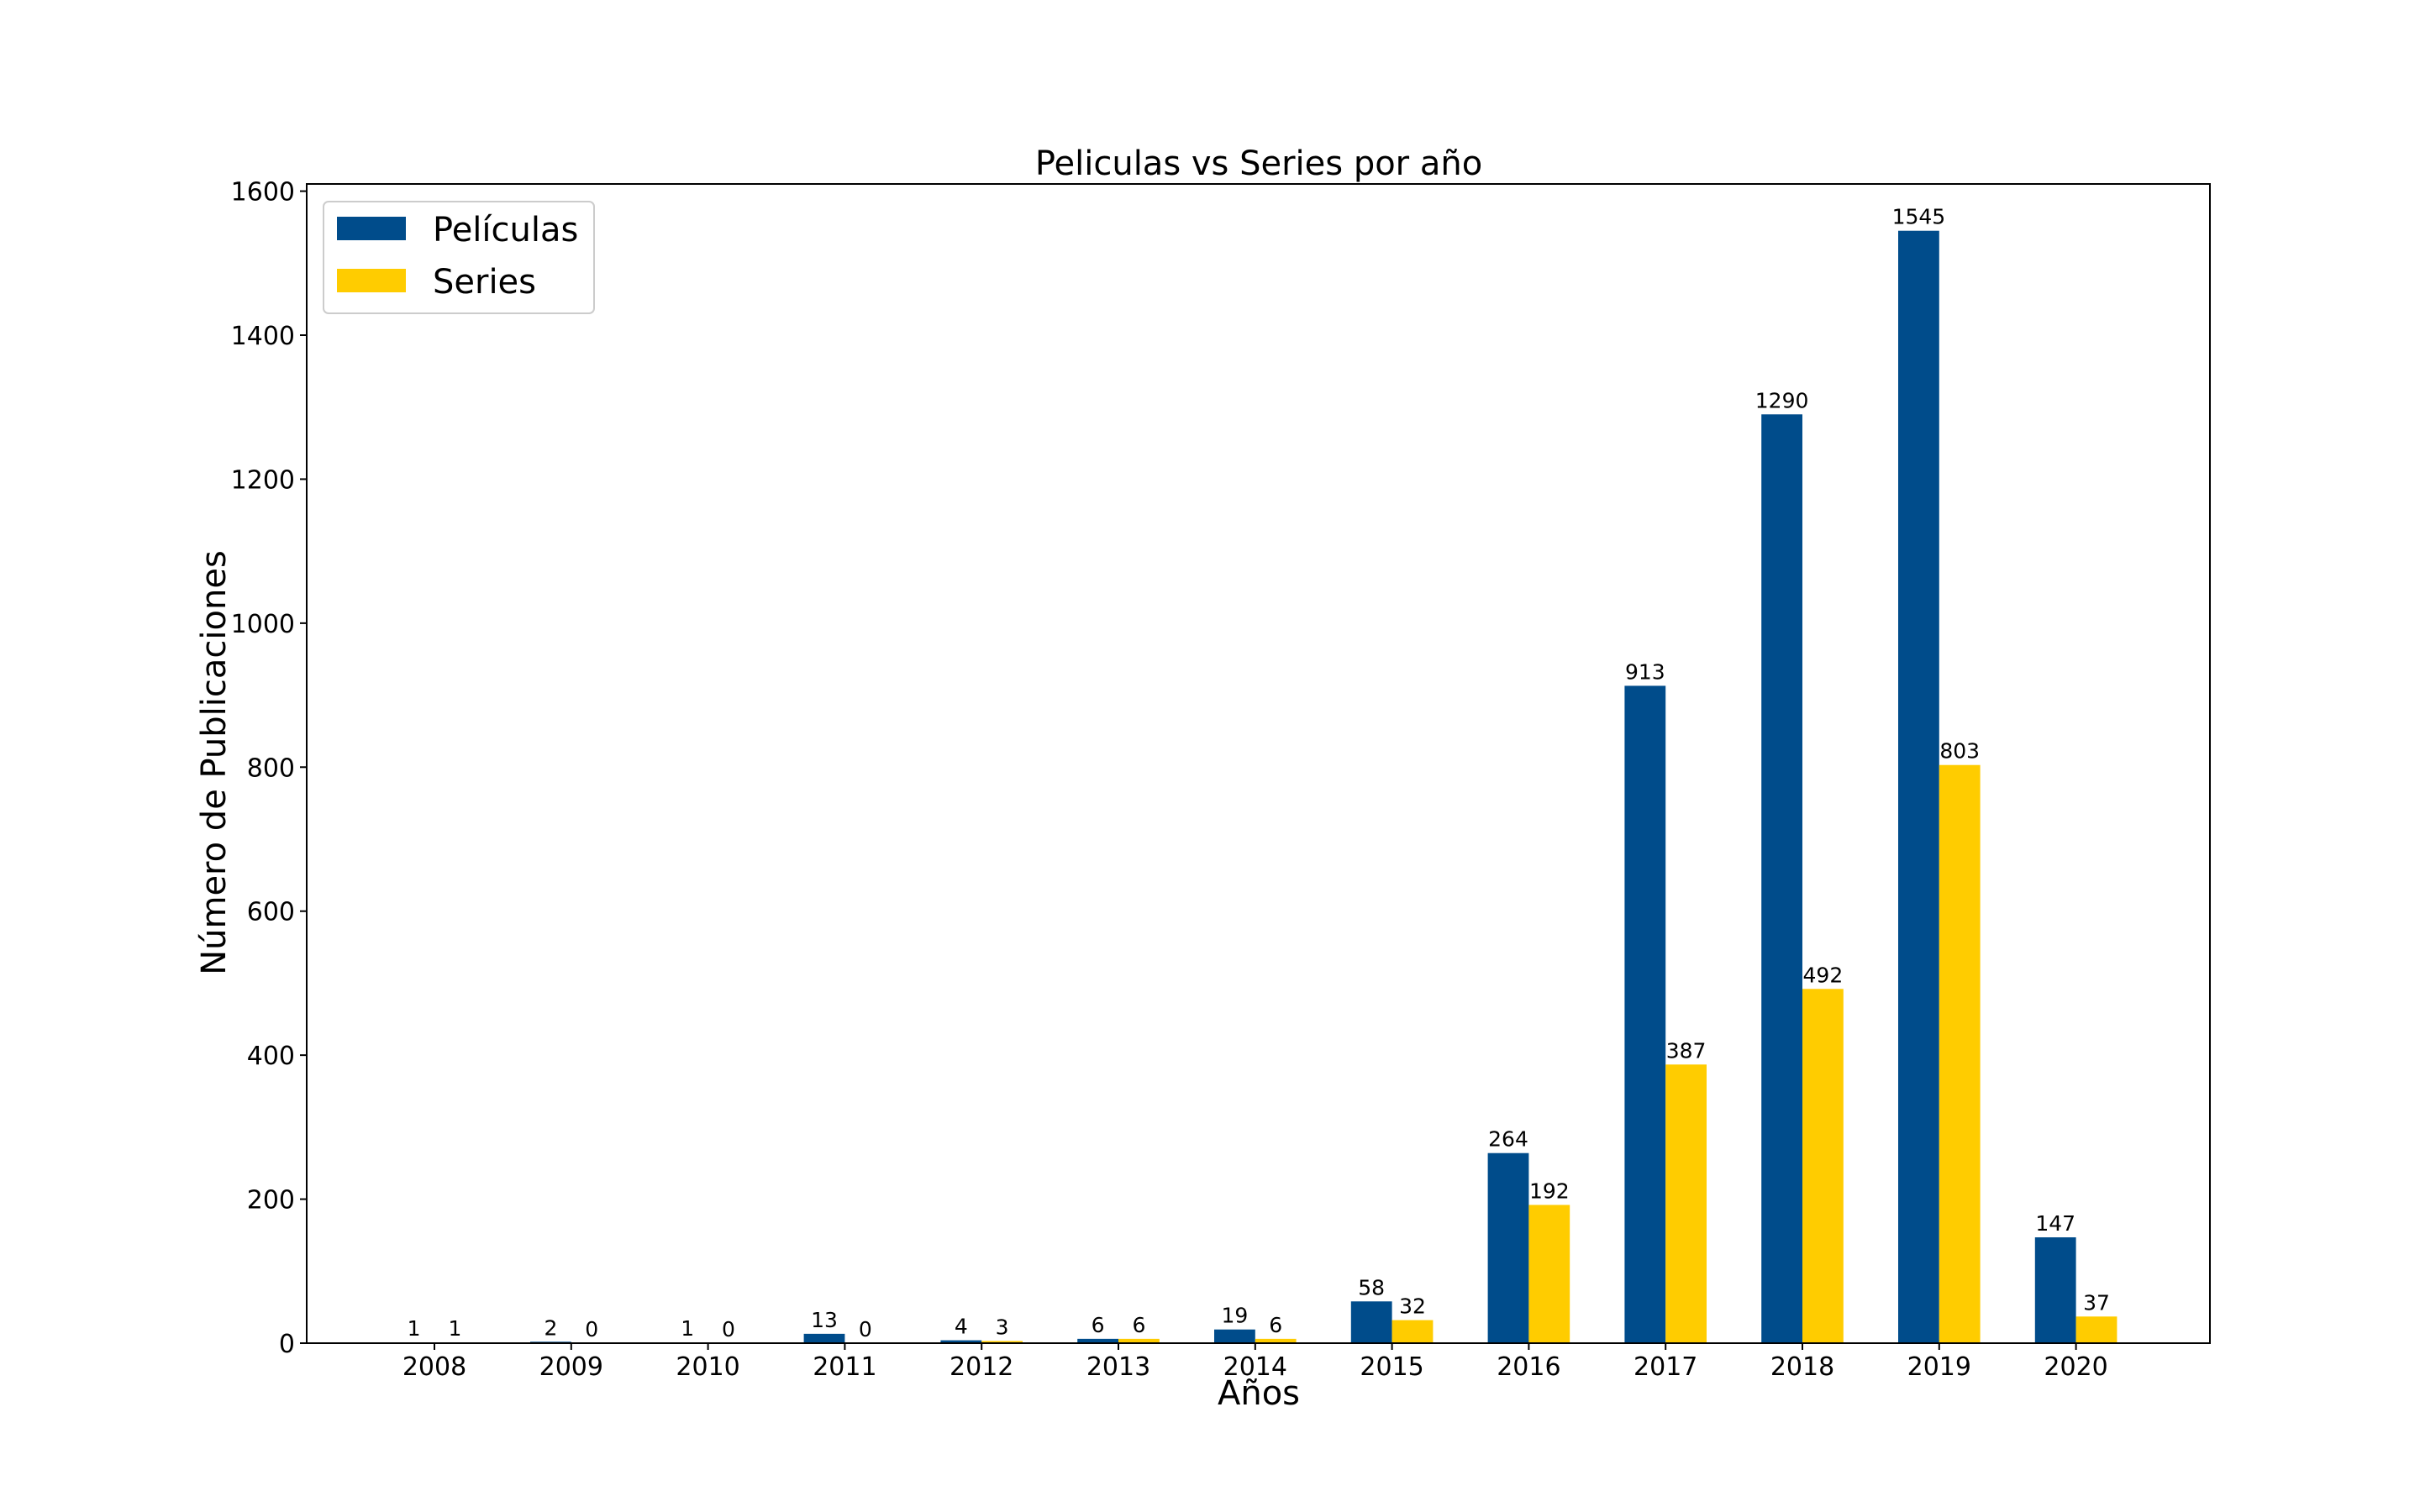 This screenshot has width=2420, height=1512. What do you see at coordinates (1782, 879) in the screenshot?
I see `bar-peliculas-2018` at bounding box center [1782, 879].